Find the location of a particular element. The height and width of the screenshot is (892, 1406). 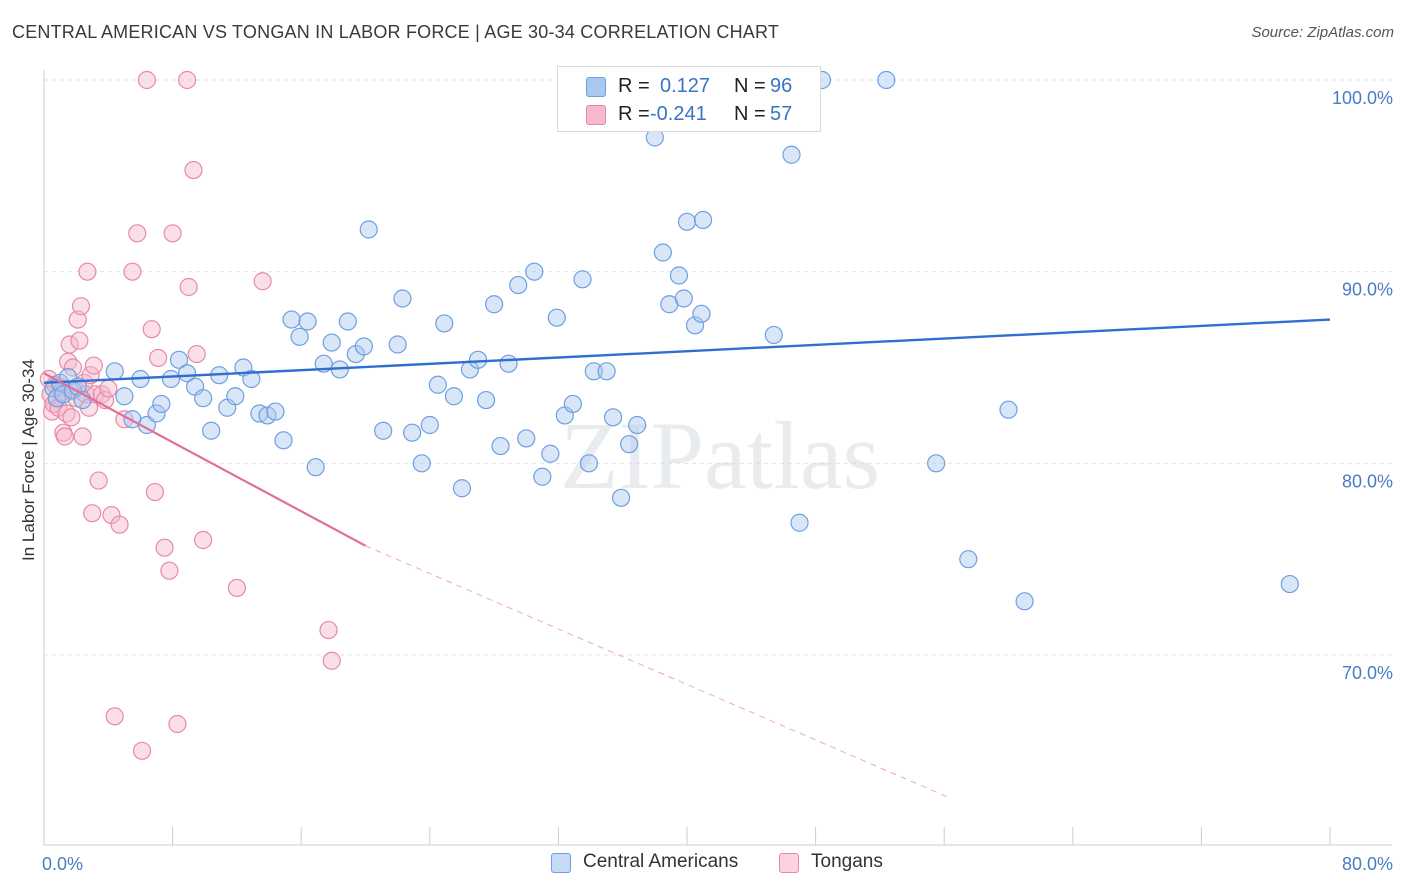

legend-row-central-americans: R = 0.127 N = 96 is located at coordinates (689, 87).